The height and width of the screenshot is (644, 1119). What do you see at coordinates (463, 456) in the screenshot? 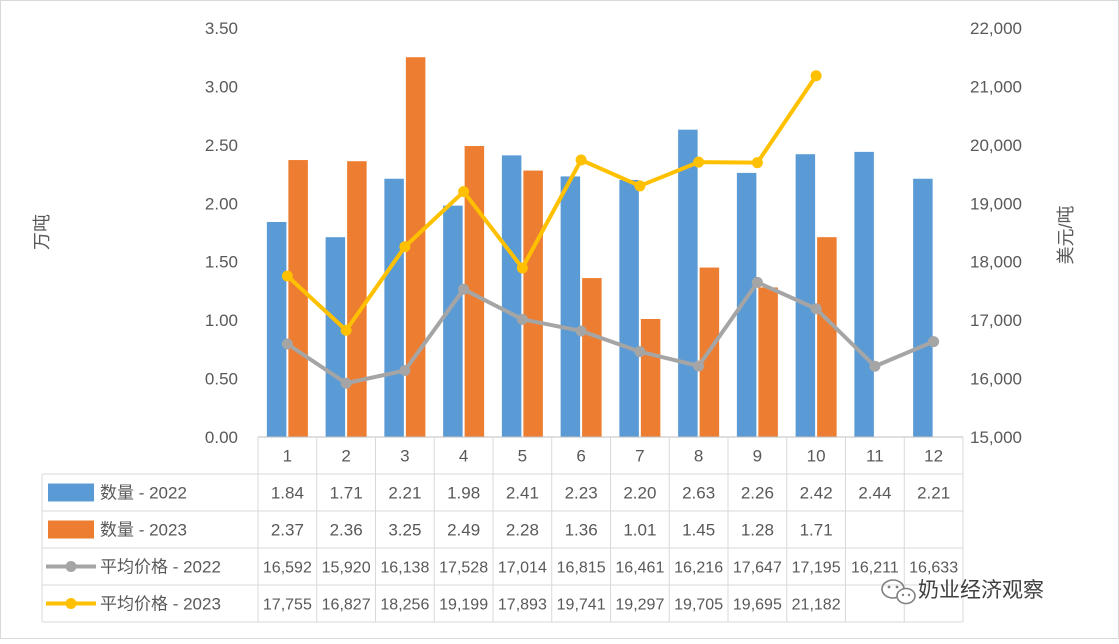
I see `x-tick-label: 4` at bounding box center [463, 456].